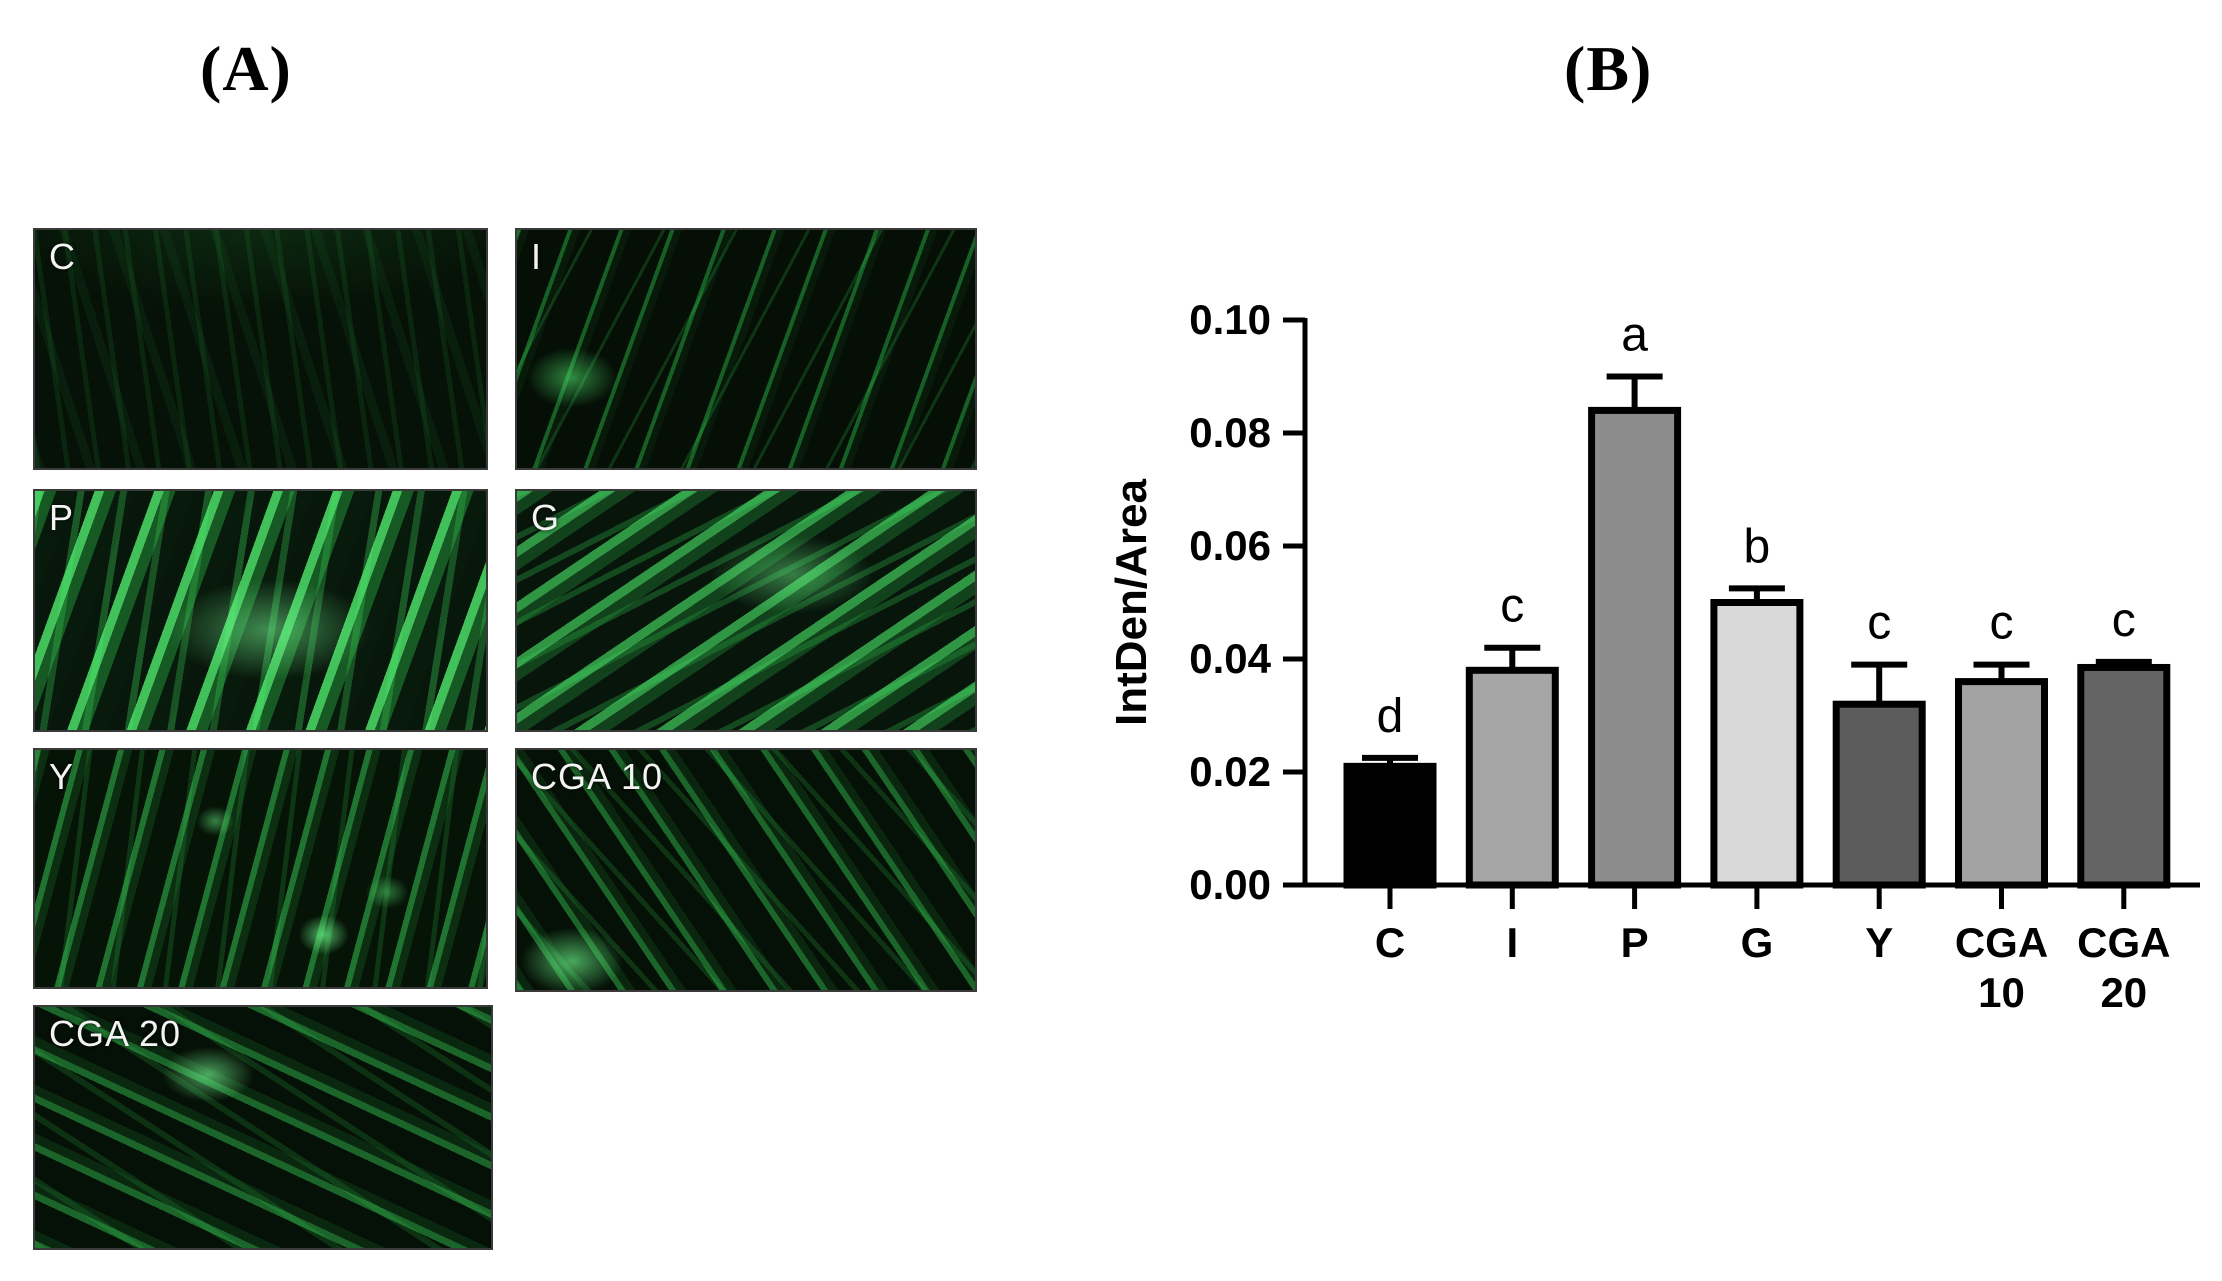 The image size is (2222, 1281). I want to click on x-tick-label: 20, so click(2123, 992).